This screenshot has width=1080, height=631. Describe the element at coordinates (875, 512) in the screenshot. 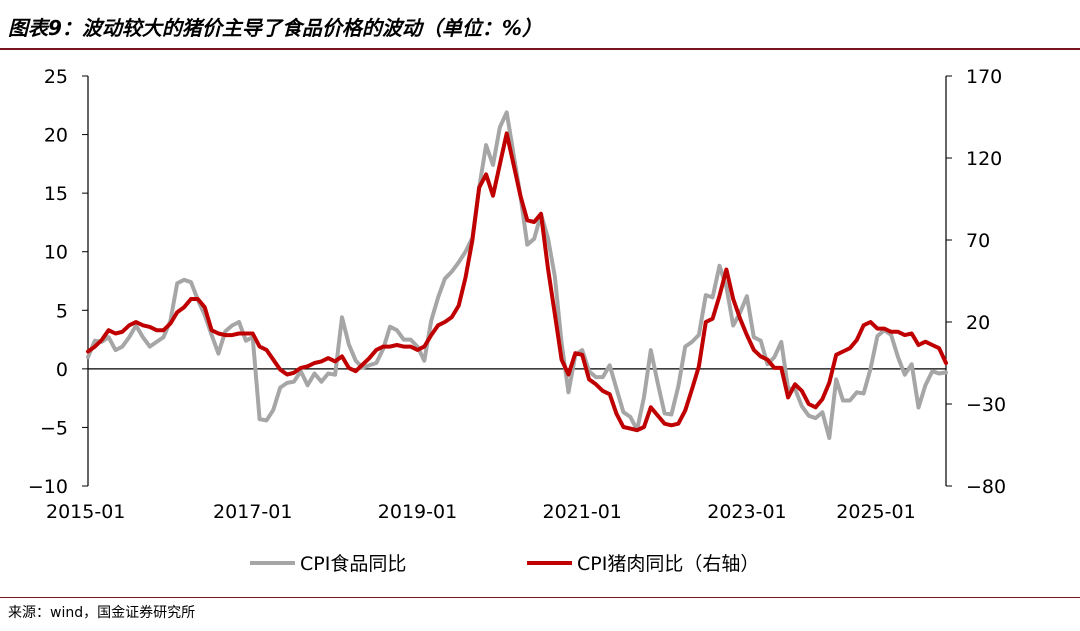

I see `x-tick-label: 2025-01` at that location.